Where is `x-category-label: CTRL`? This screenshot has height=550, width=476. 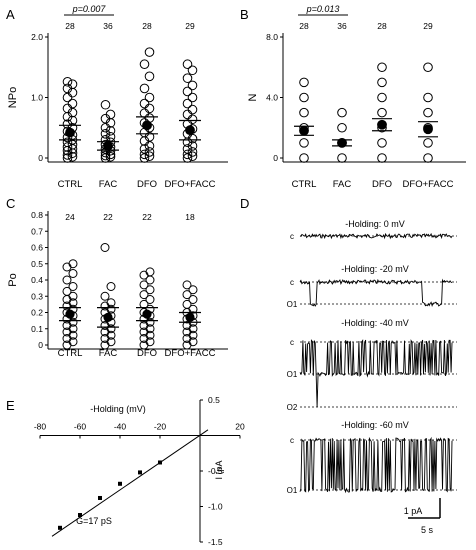 x-category-label: CTRL is located at coordinates (70, 353).